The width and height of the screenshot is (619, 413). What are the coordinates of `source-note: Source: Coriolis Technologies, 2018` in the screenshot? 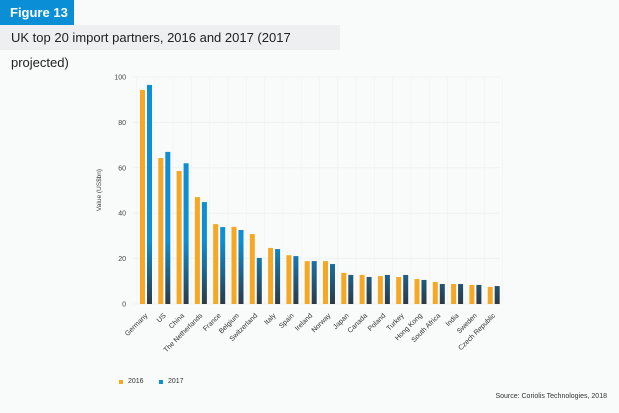 It's located at (551, 396).